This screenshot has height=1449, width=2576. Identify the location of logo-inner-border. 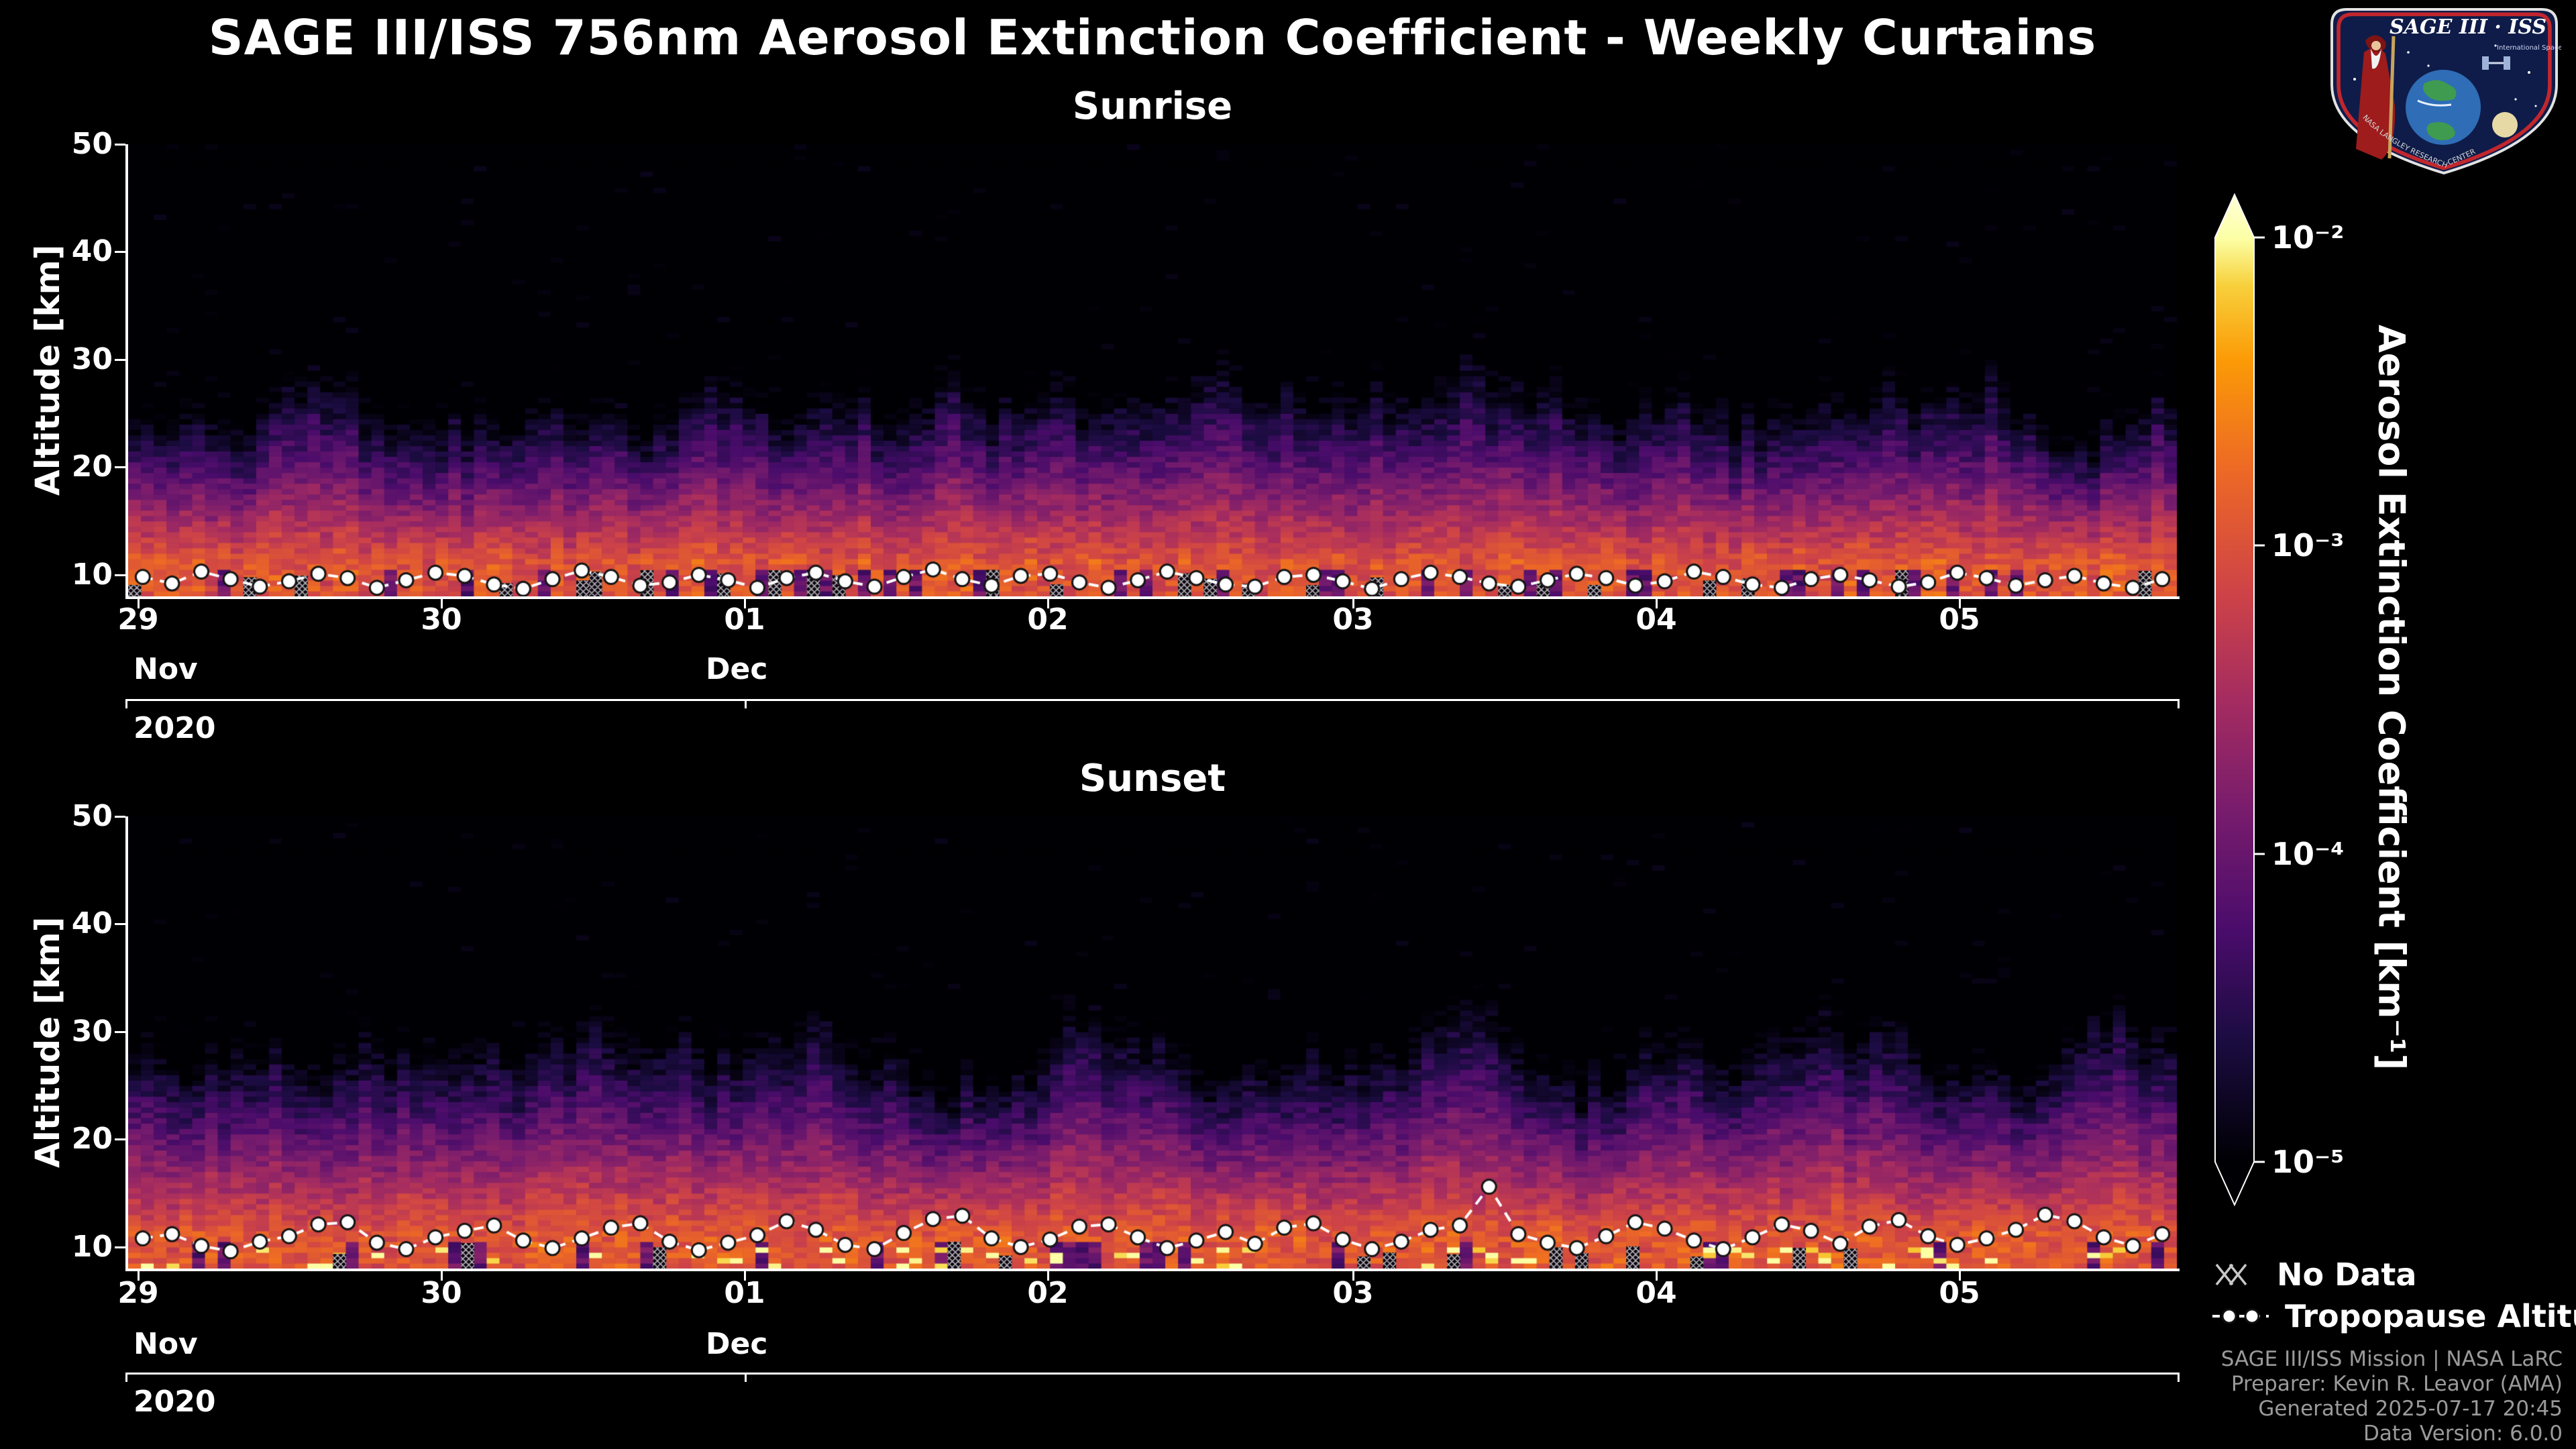
(2444, 91).